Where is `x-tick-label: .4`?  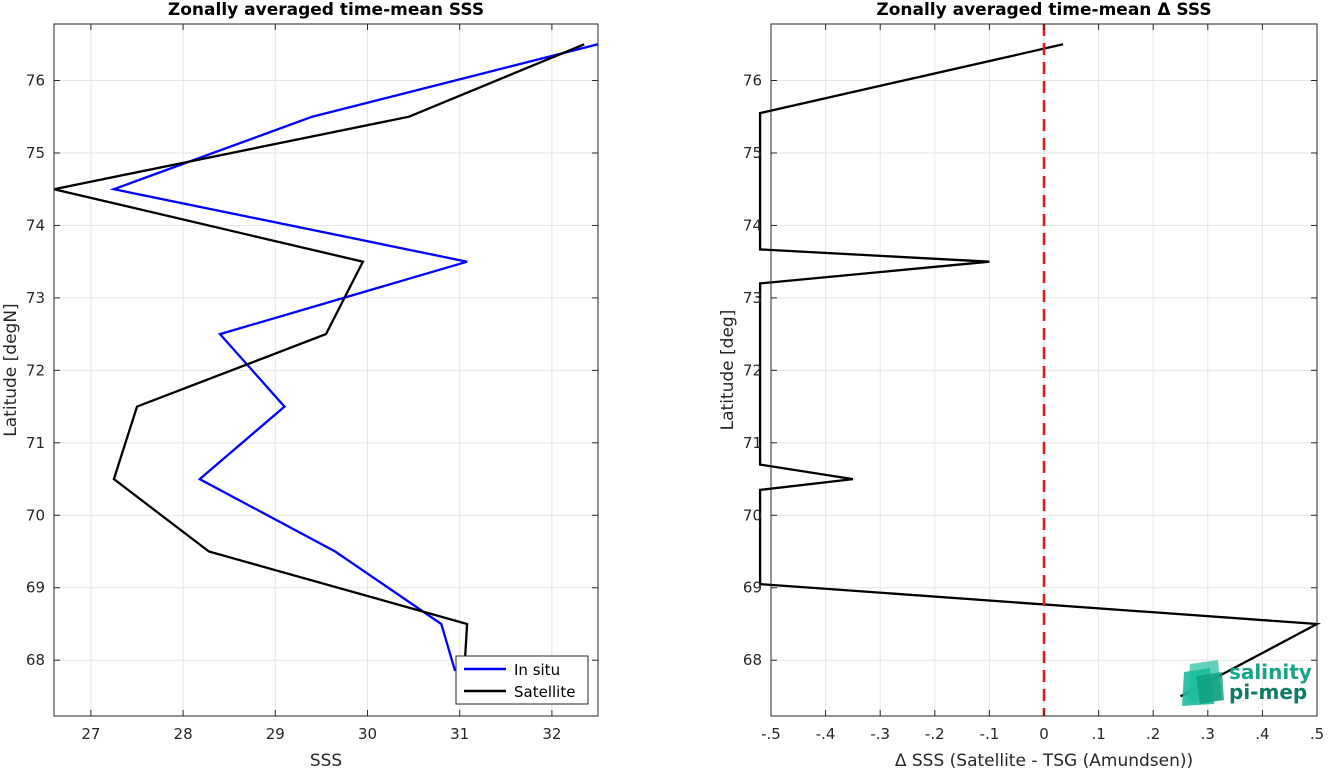 x-tick-label: .4 is located at coordinates (1262, 734).